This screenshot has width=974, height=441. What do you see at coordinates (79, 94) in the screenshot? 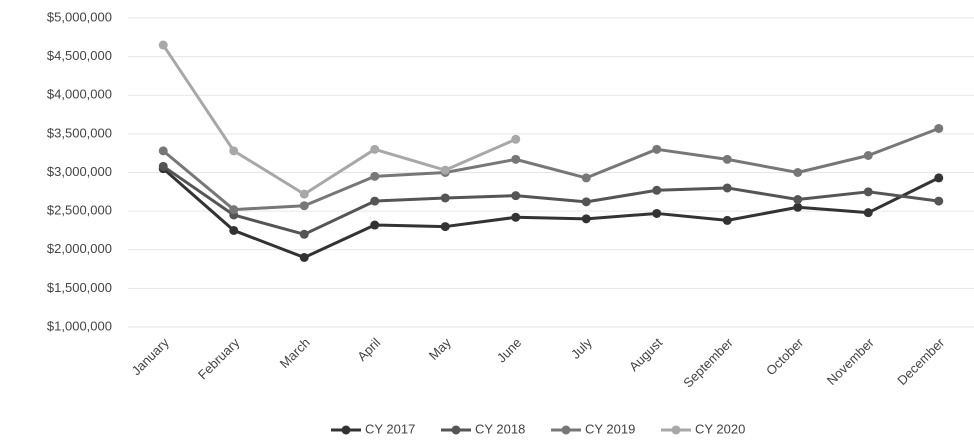
I see `y-tick-label: $4,000,000` at bounding box center [79, 94].